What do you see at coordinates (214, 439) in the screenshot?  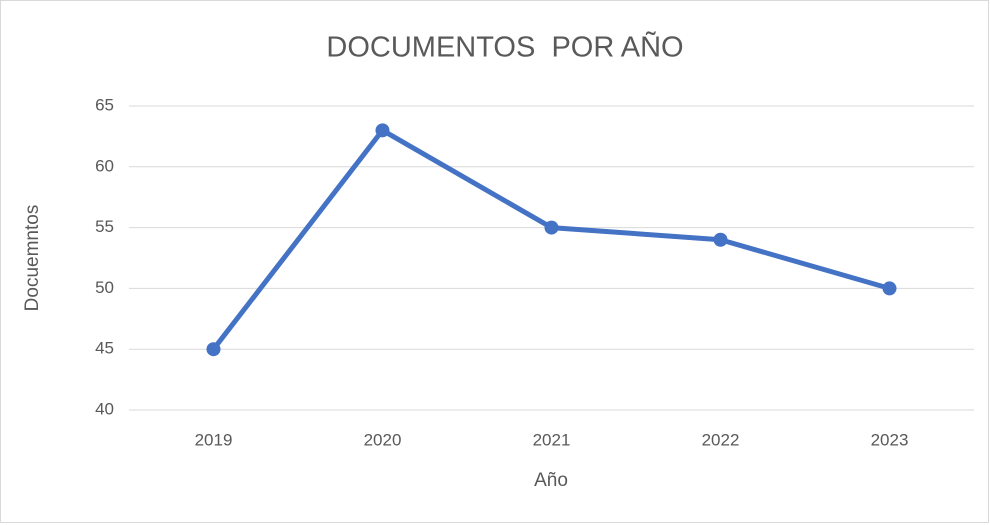 I see `x-tick-label: 2019` at bounding box center [214, 439].